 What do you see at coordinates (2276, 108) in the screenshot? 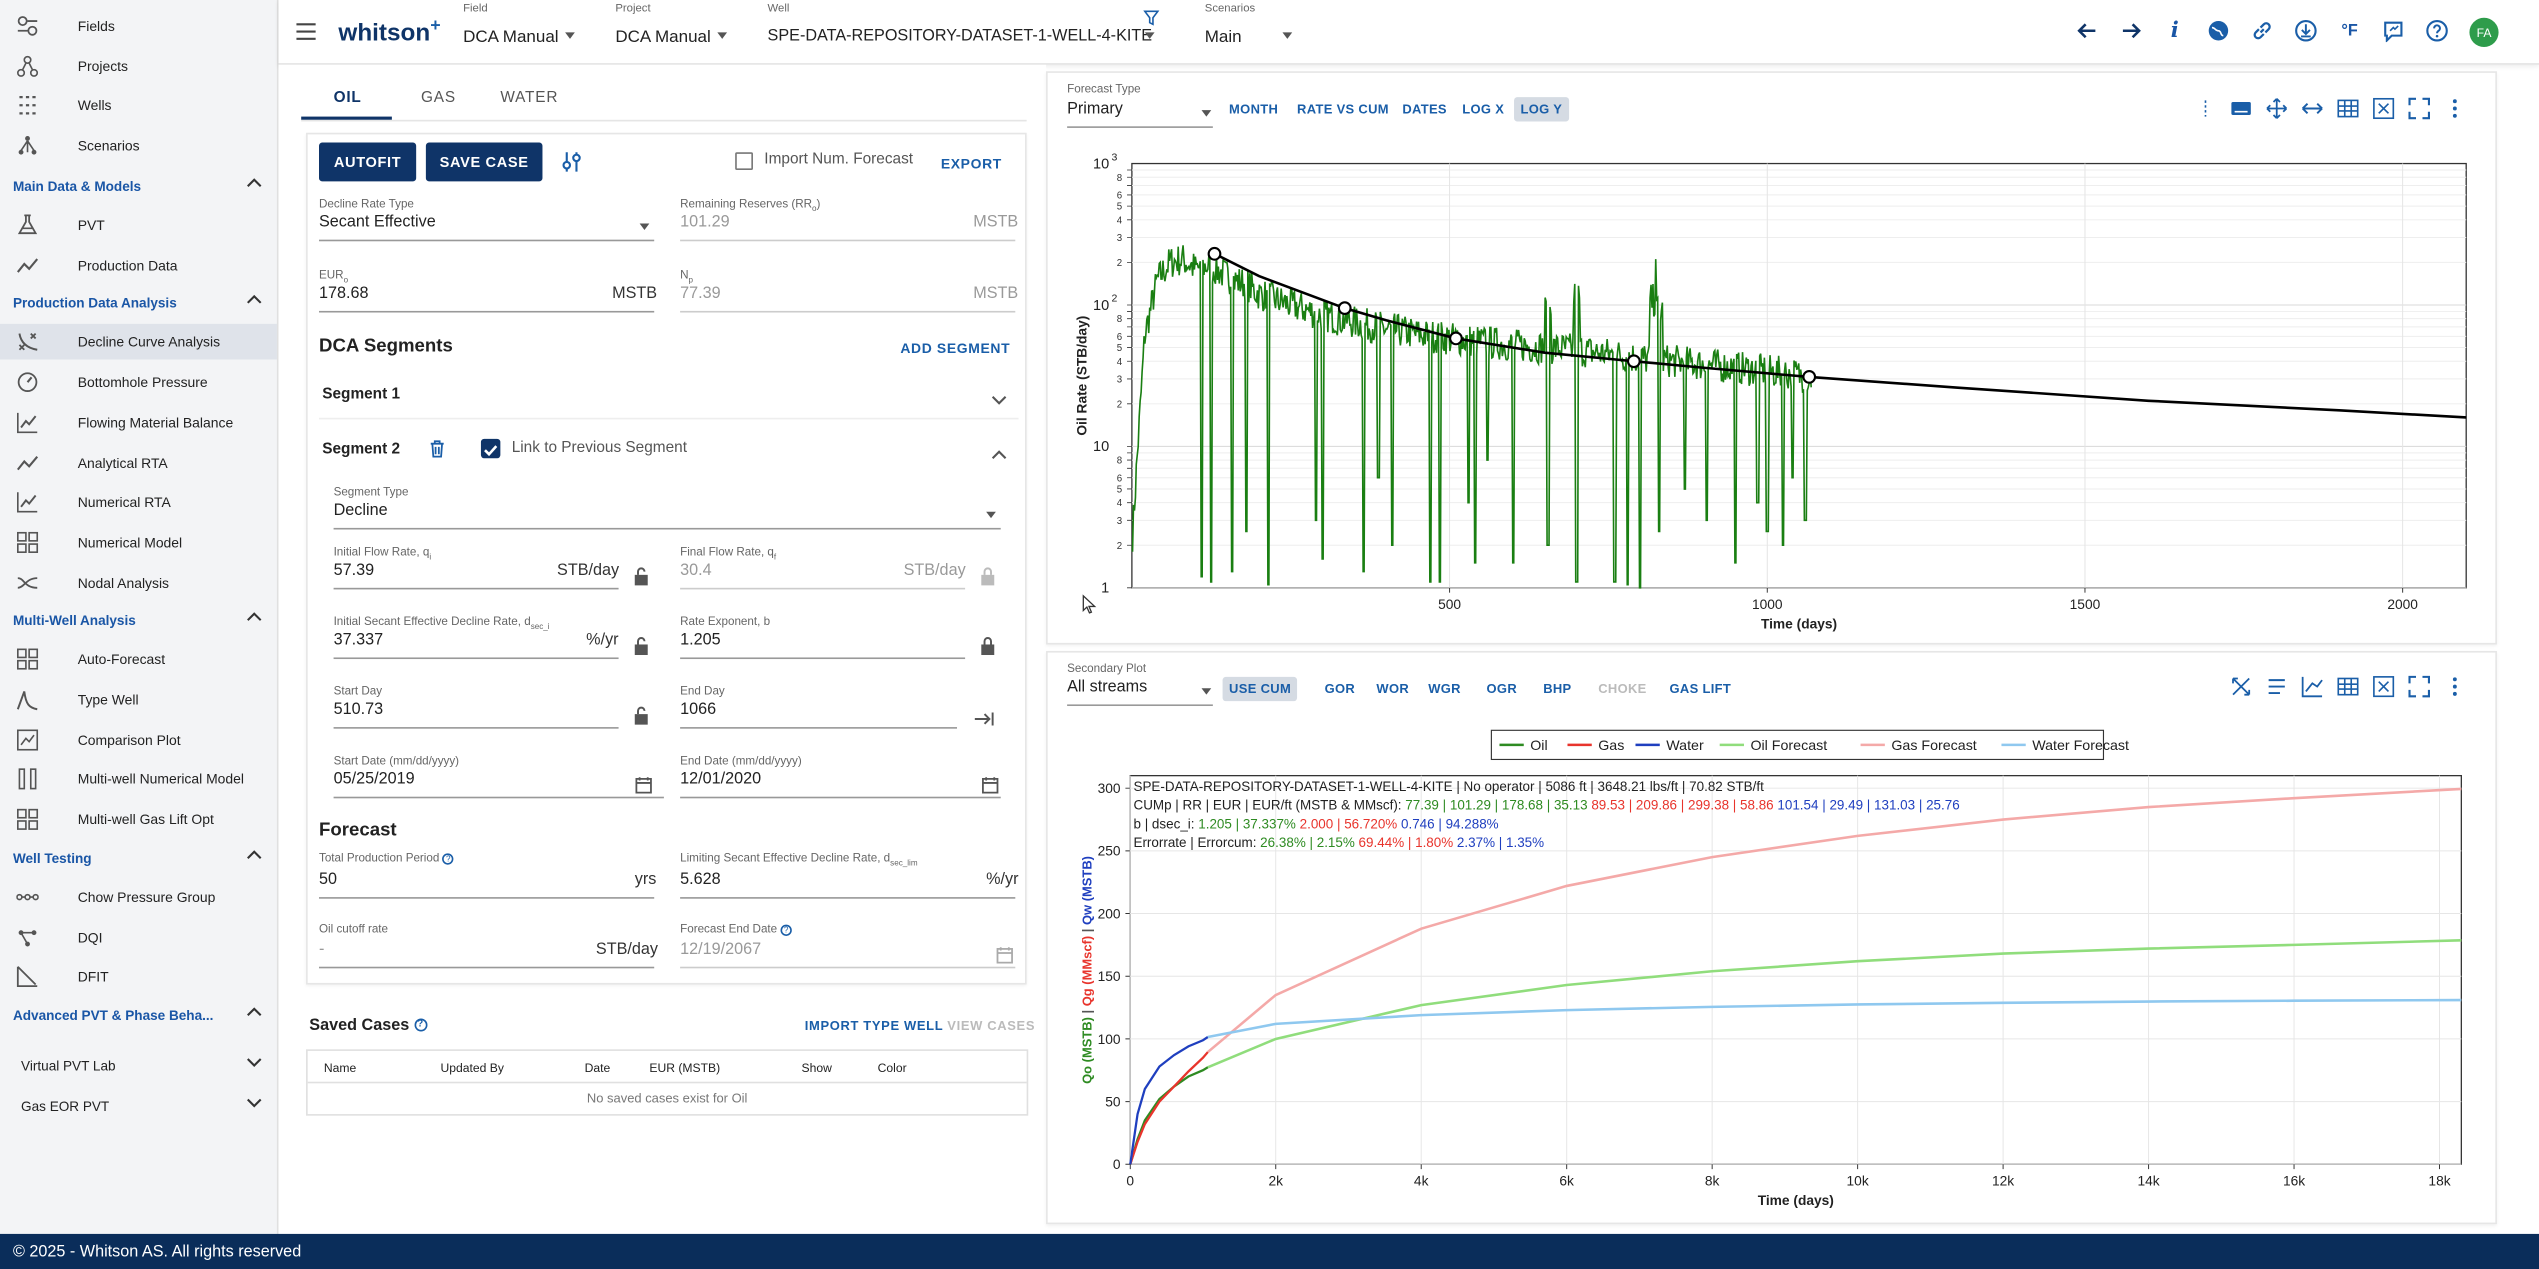
I see `move-icon` at bounding box center [2276, 108].